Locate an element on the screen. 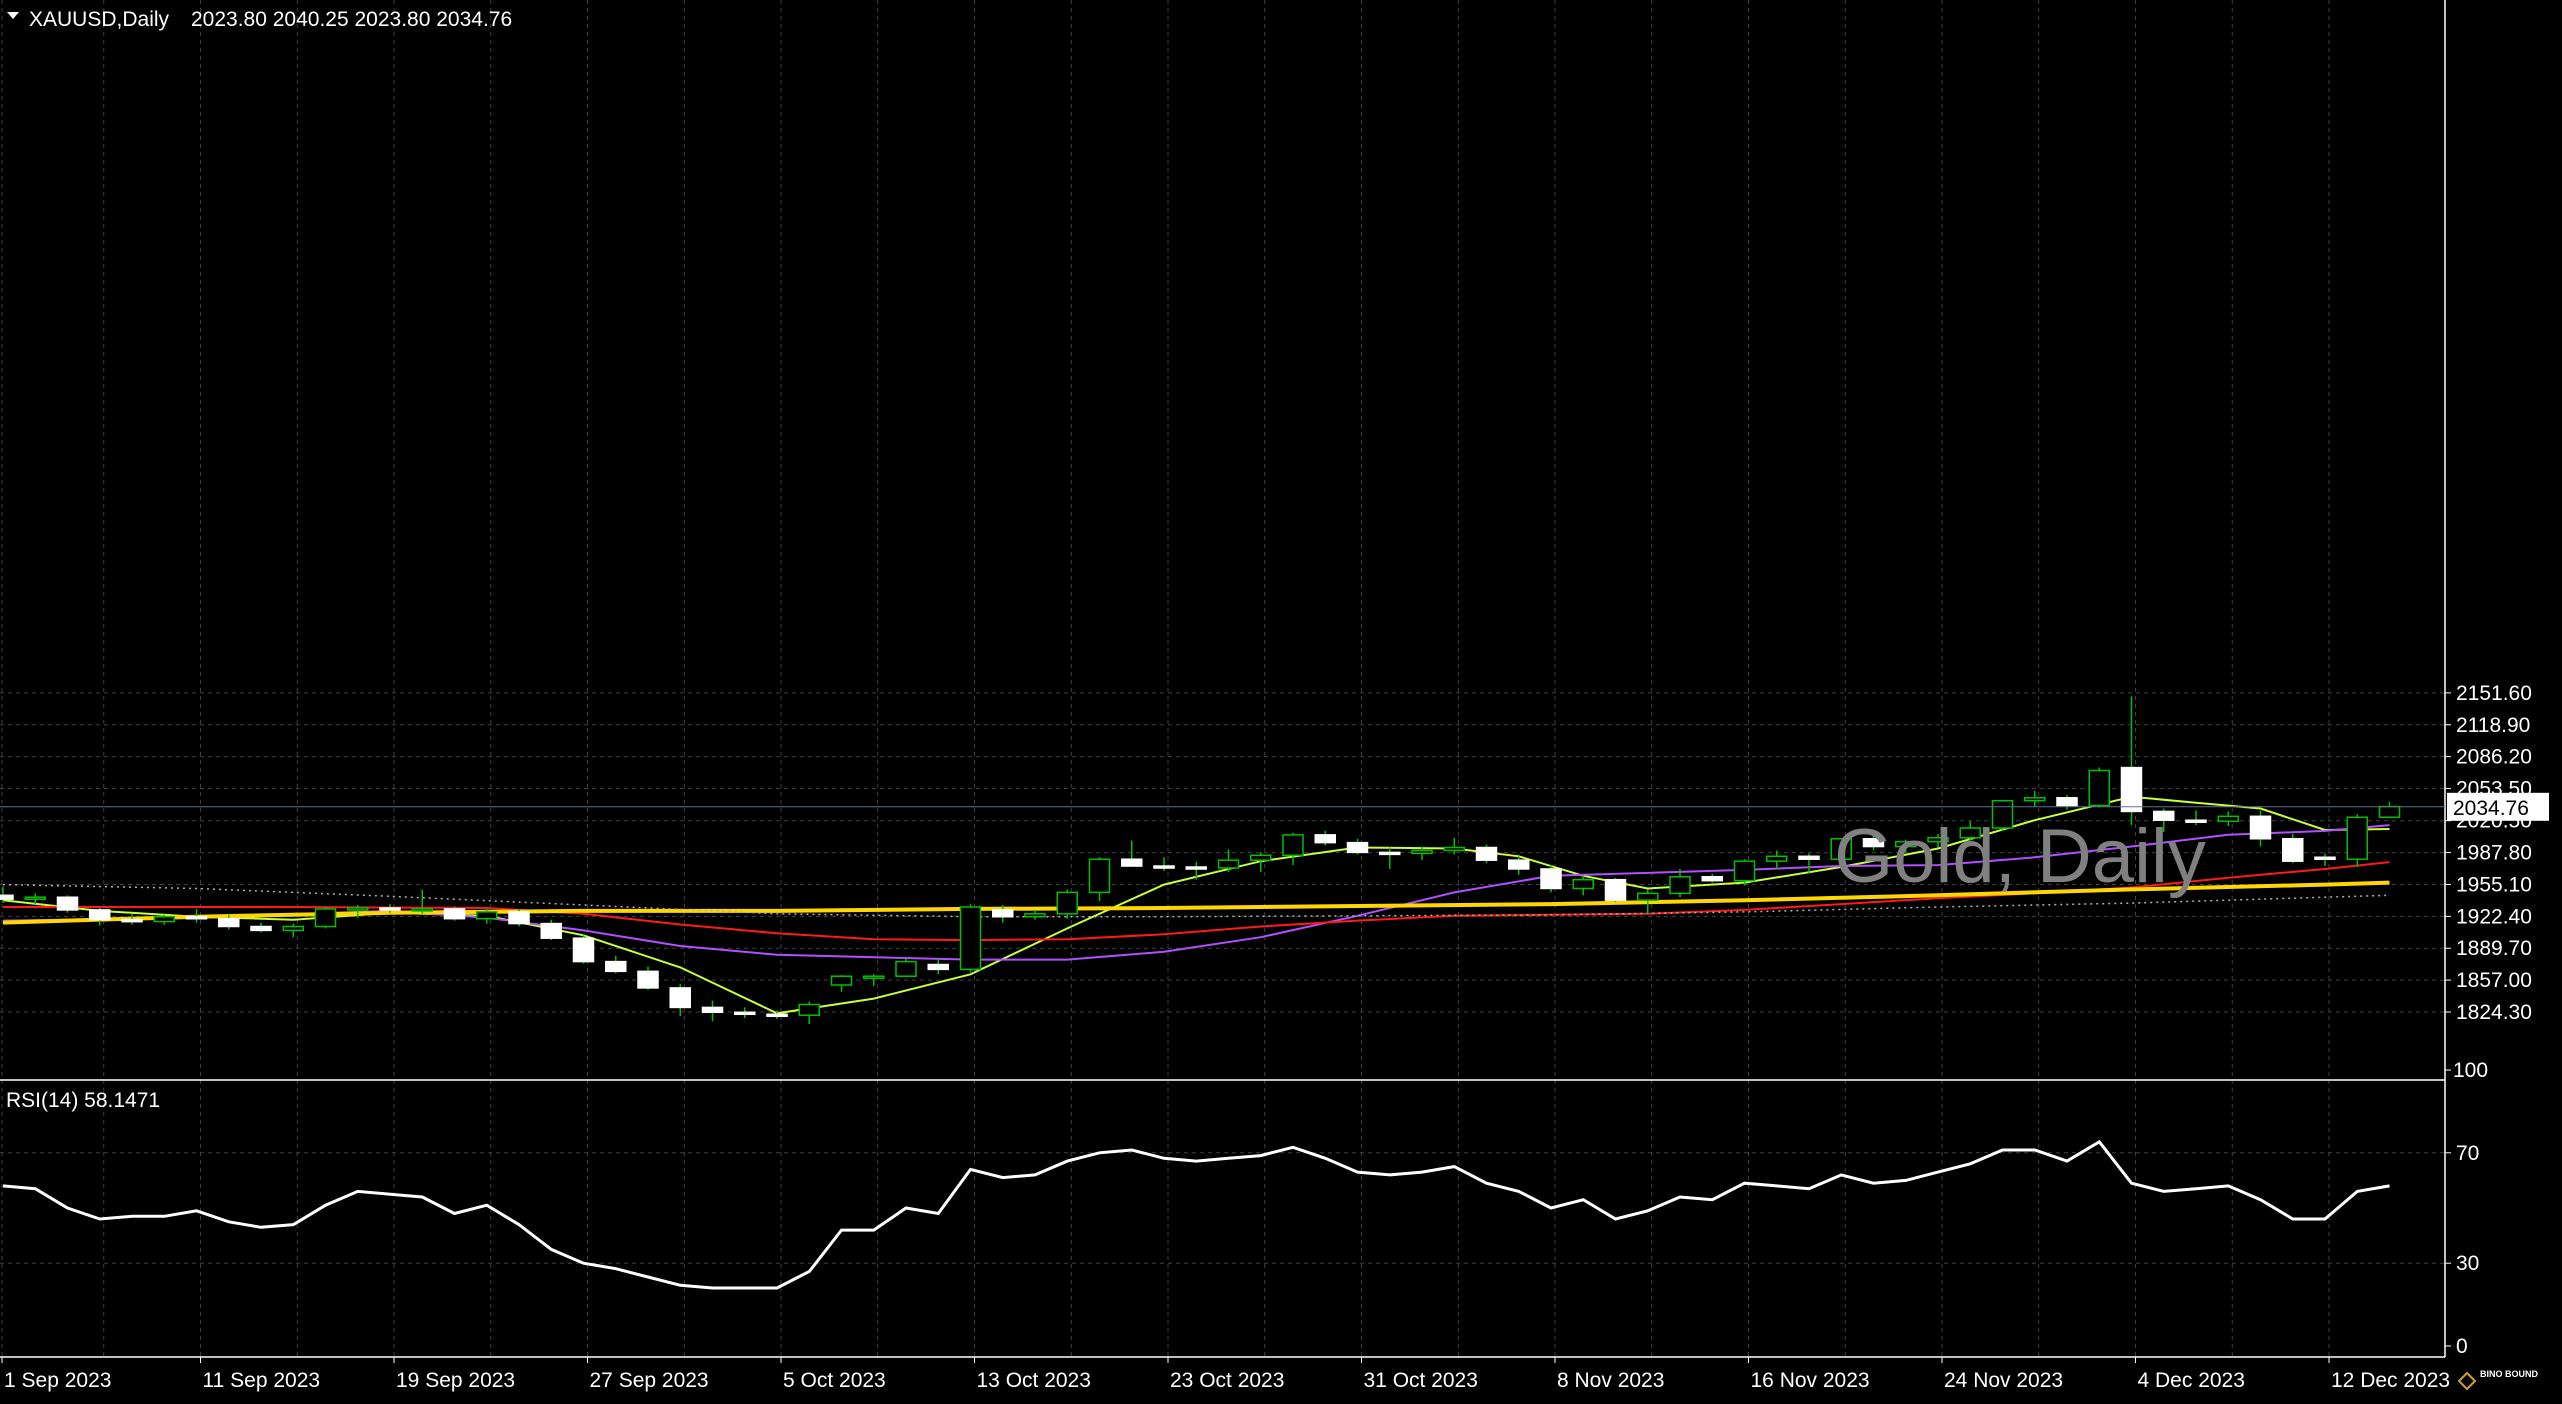  time-tick-label: 23 Oct 2023 is located at coordinates (1227, 1380).